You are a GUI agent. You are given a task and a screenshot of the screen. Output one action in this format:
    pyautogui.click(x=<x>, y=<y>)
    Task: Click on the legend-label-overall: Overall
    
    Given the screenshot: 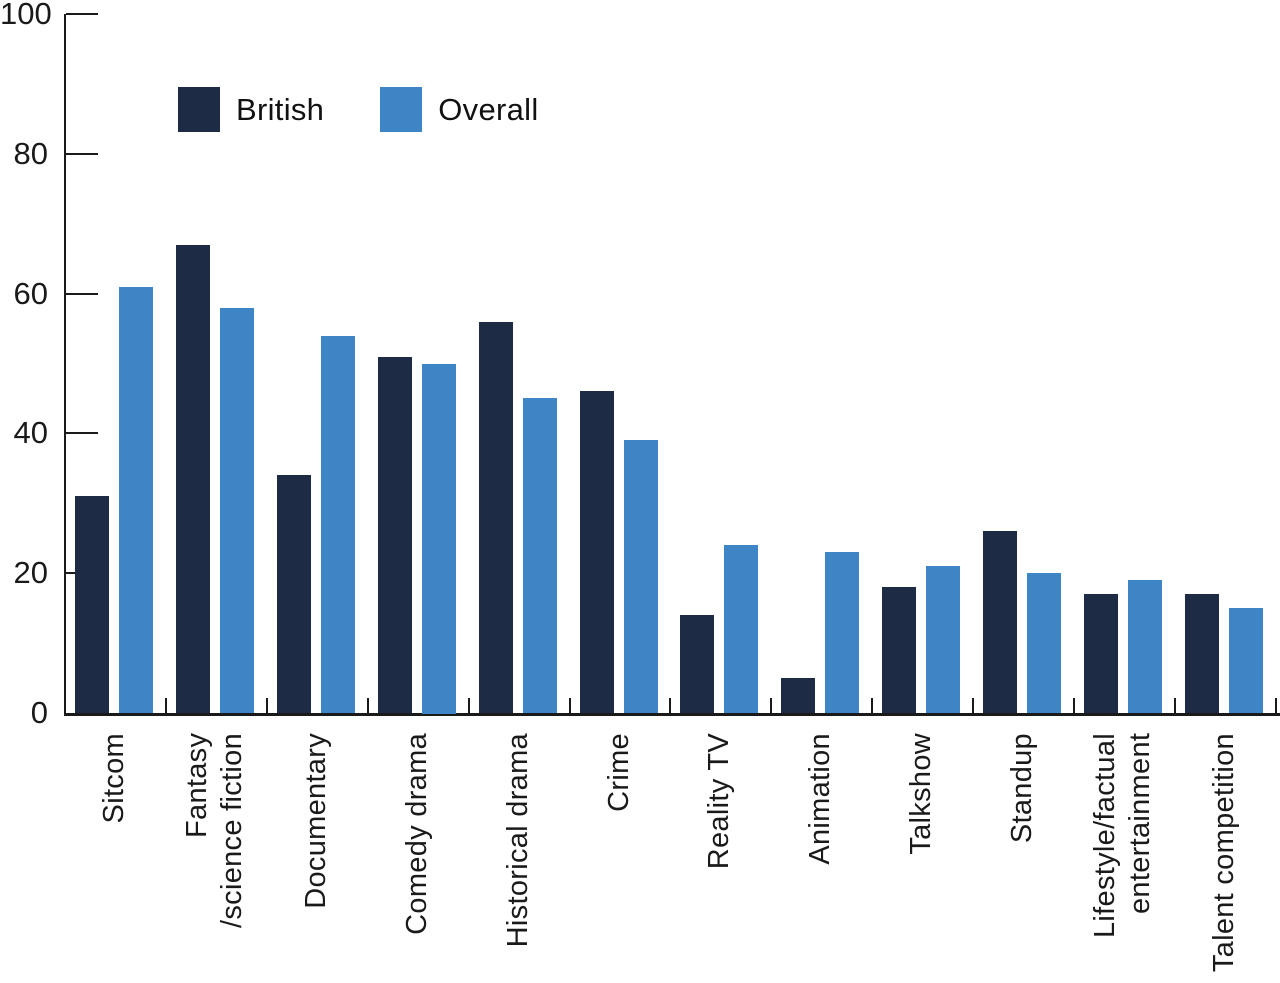 What is the action you would take?
    pyautogui.click(x=488, y=109)
    